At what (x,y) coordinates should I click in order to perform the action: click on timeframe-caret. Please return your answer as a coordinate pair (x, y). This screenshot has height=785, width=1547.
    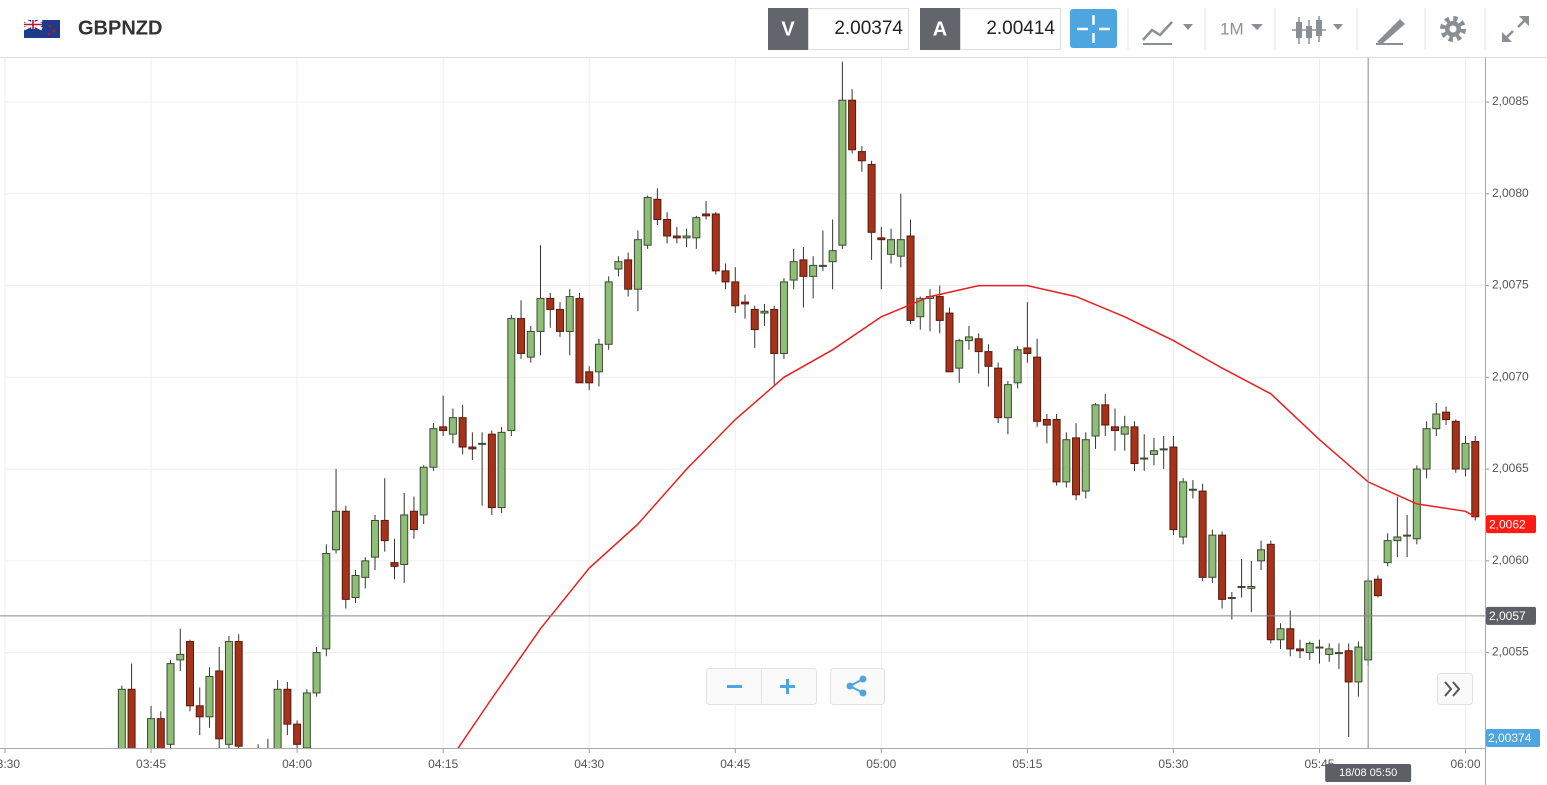
    Looking at the image, I should click on (1257, 27).